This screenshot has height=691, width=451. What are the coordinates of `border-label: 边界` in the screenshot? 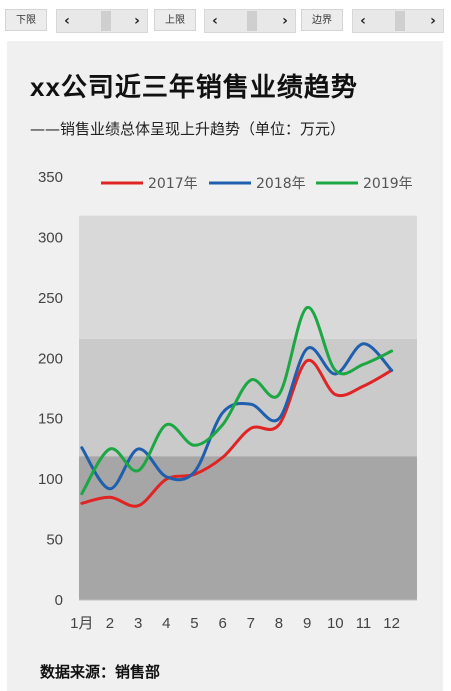 It's located at (322, 20).